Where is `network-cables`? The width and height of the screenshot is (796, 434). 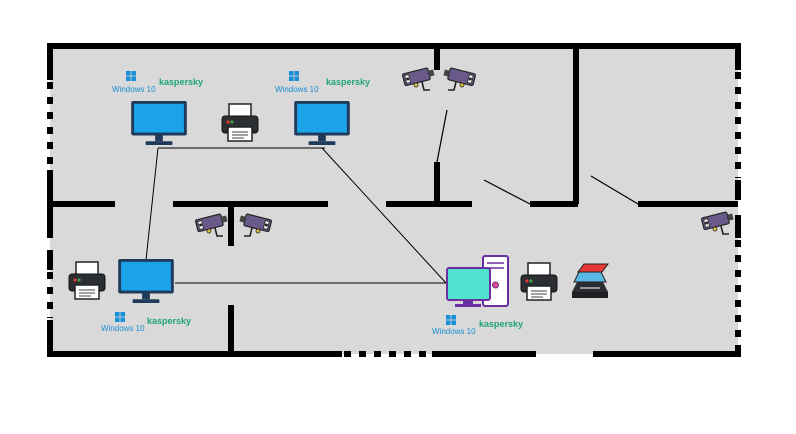
network-cables is located at coordinates (296, 215).